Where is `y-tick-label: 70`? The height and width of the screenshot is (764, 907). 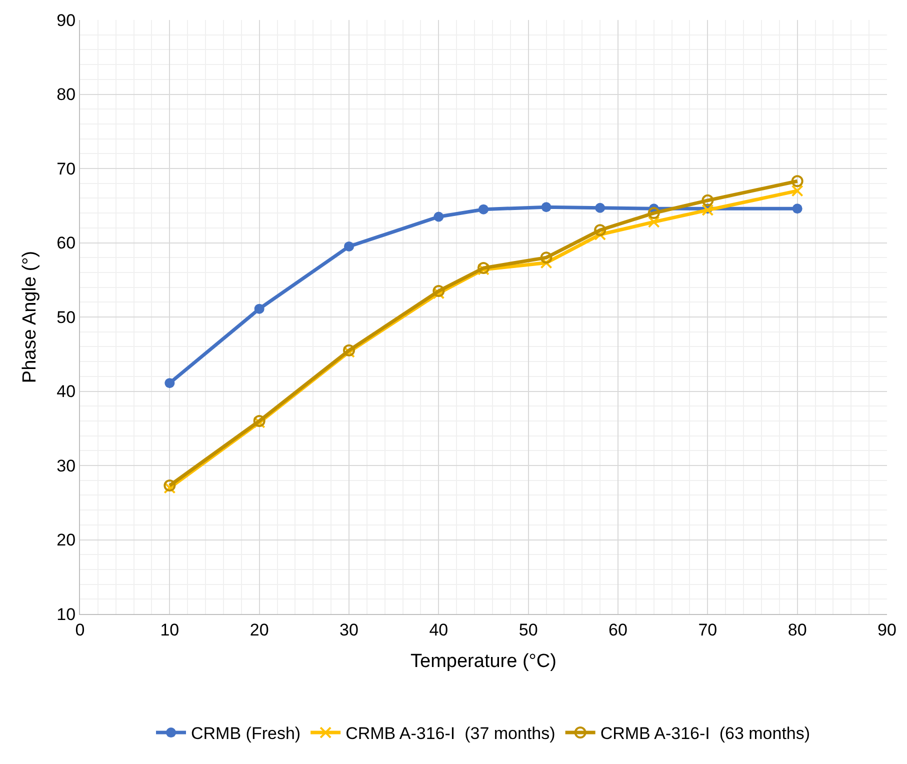 y-tick-label: 70 is located at coordinates (66, 168).